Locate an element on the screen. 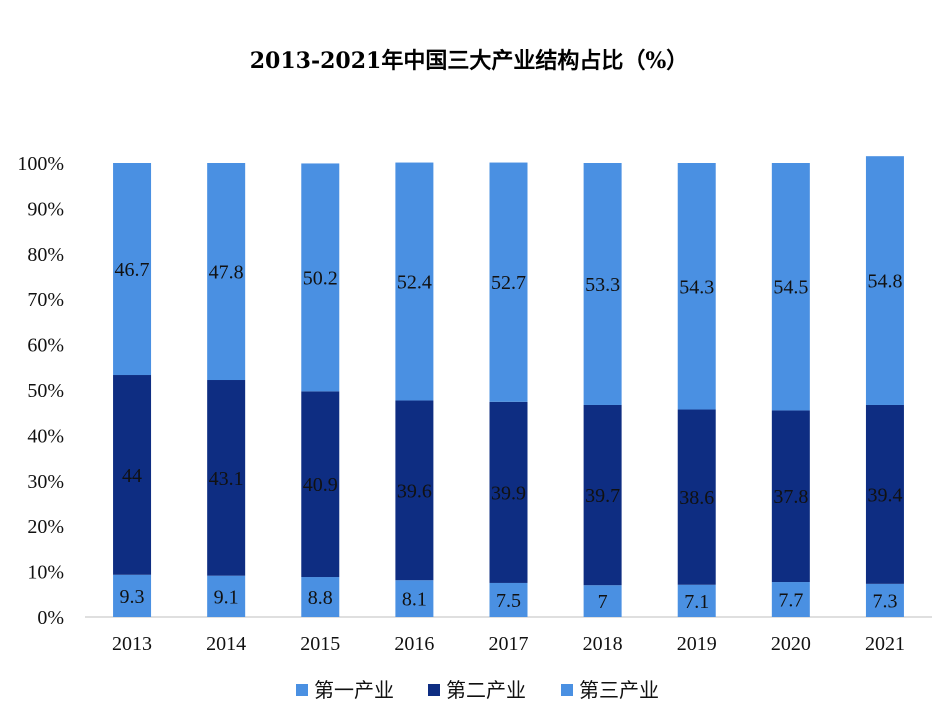  data-label: 39.4 is located at coordinates (884, 495).